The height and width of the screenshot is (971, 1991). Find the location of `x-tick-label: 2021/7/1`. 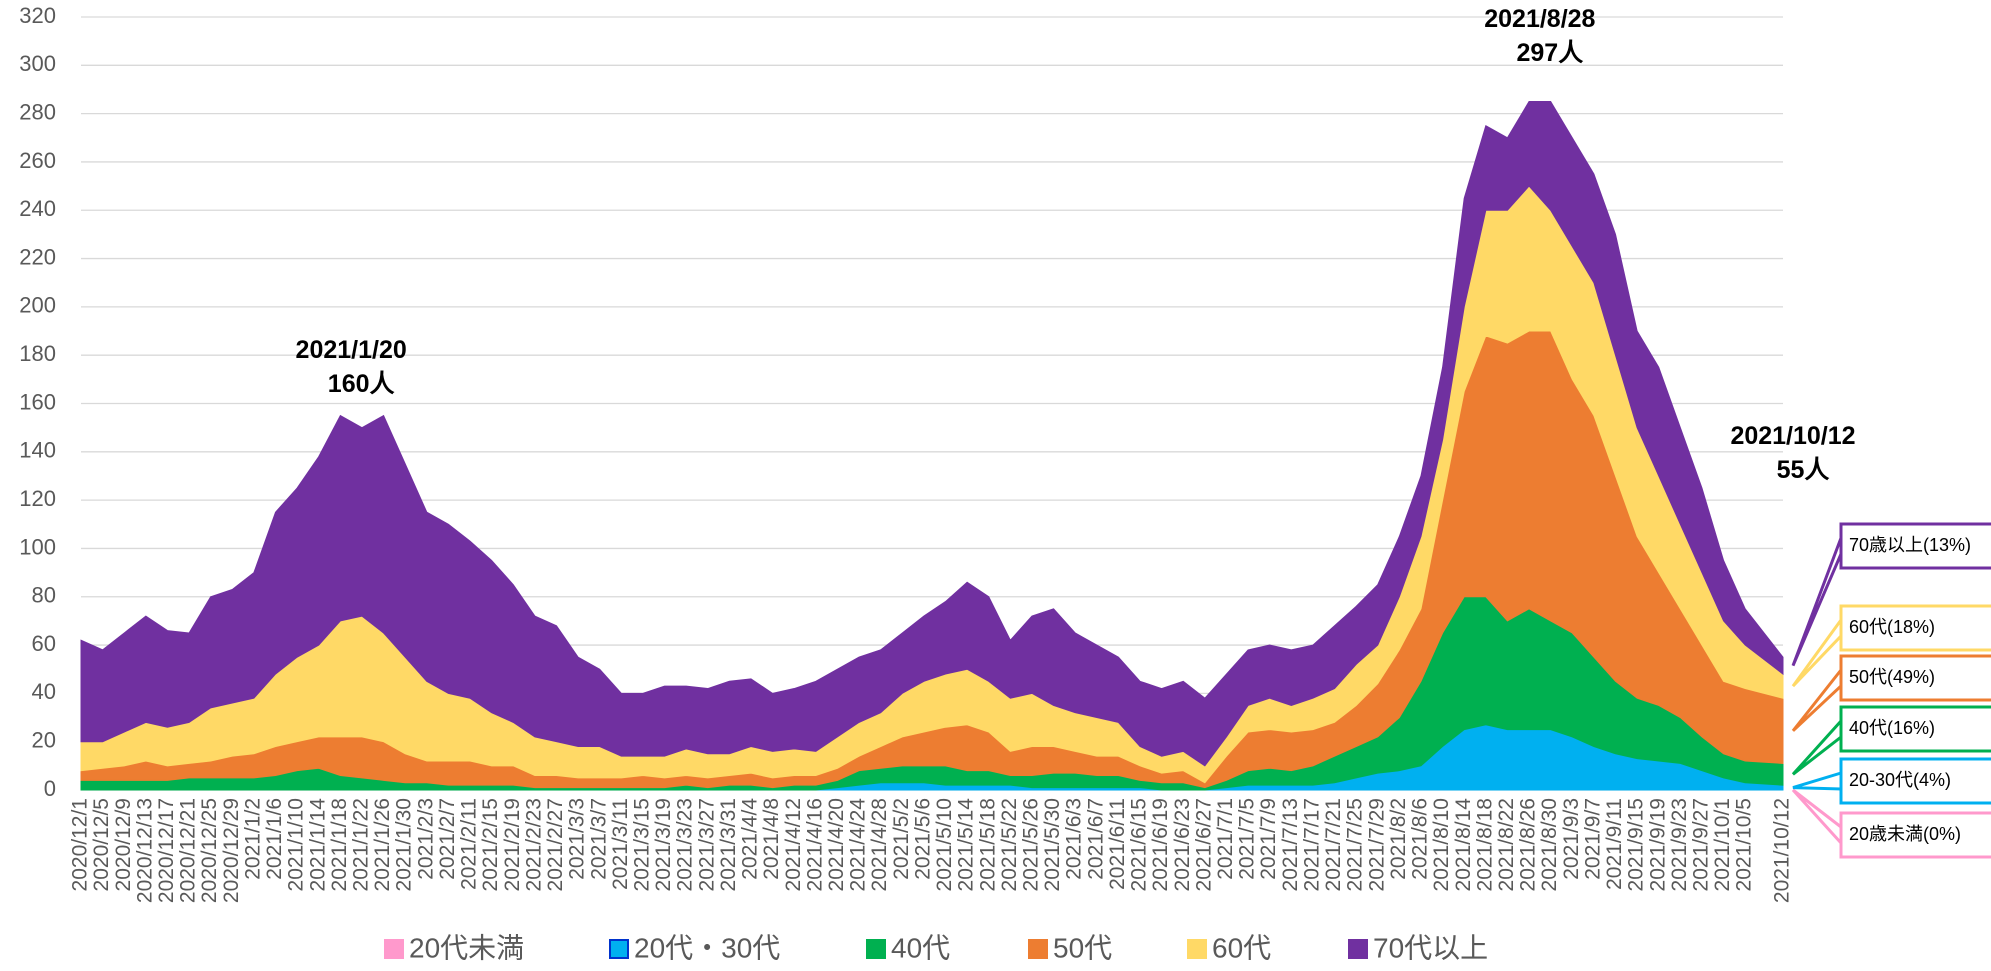

x-tick-label: 2021/7/1 is located at coordinates (1225, 839).